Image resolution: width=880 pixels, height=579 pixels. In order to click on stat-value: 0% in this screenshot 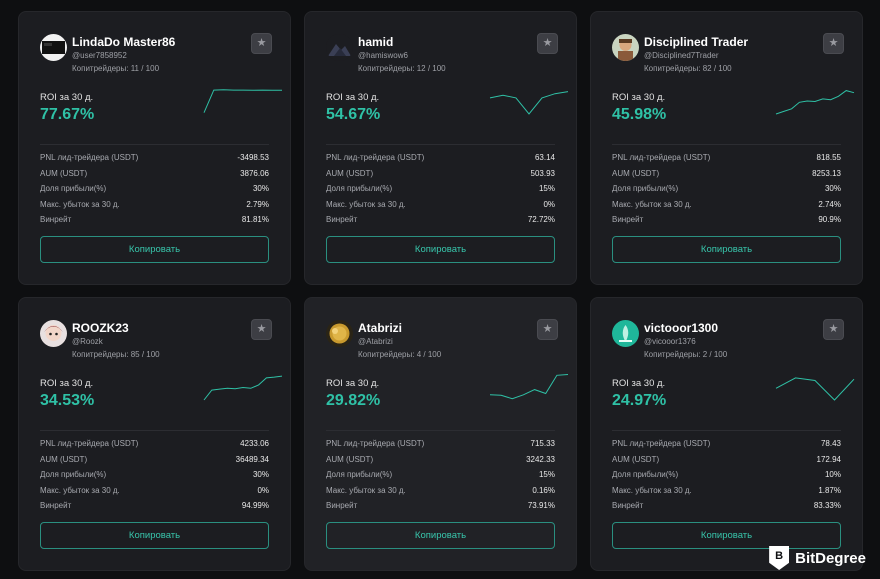, I will do `click(549, 204)`.